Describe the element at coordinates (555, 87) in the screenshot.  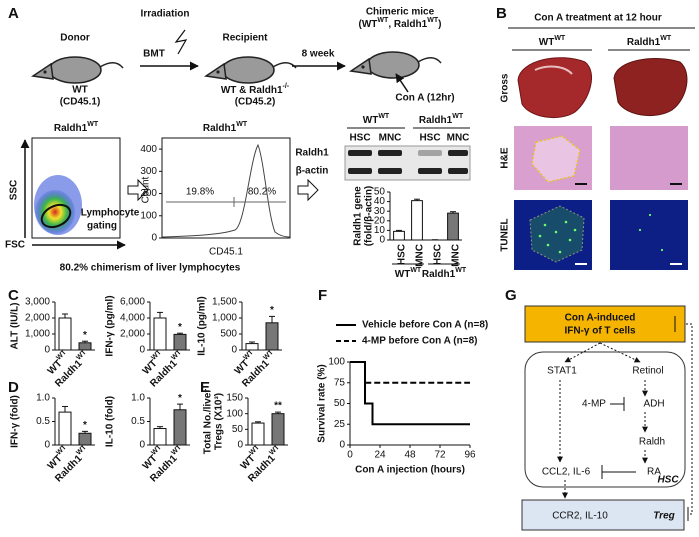
I see `gross-liver` at that location.